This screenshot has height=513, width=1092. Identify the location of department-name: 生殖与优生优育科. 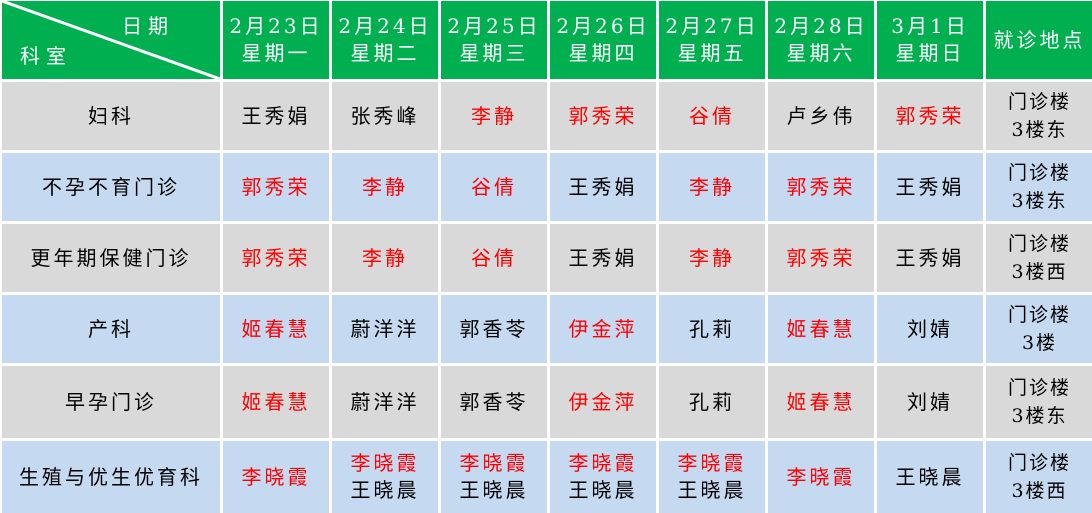
(111, 477).